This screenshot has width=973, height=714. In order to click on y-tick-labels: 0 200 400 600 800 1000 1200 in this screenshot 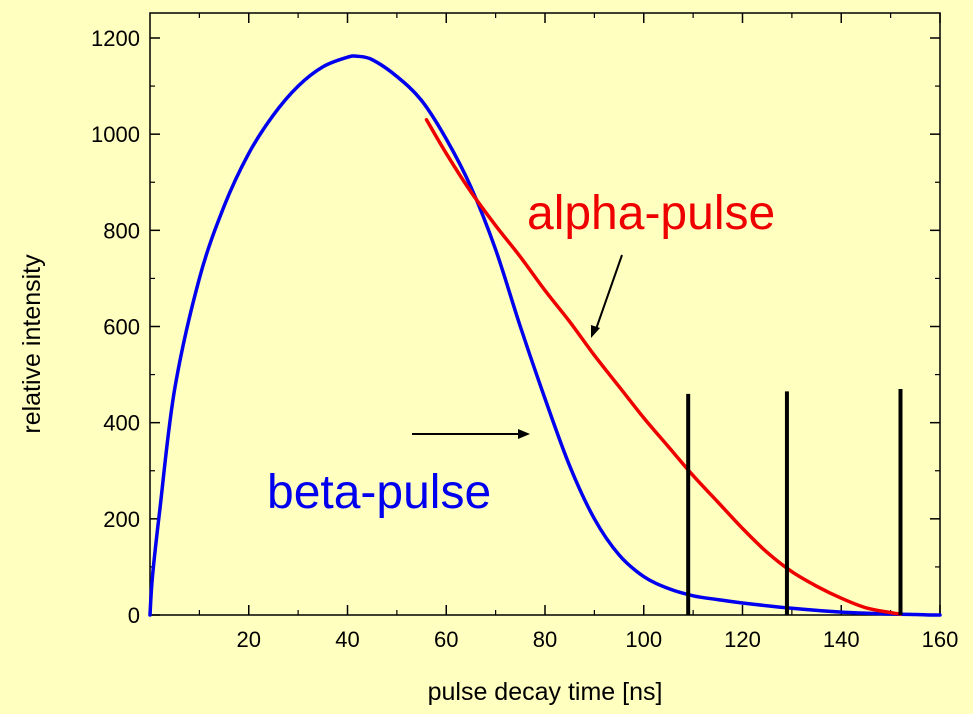, I will do `click(115, 327)`.